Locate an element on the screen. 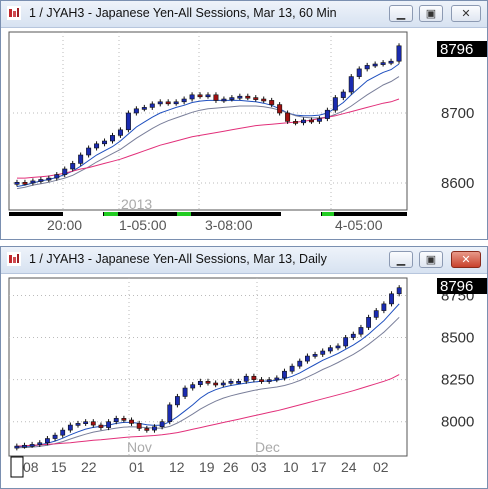 The height and width of the screenshot is (489, 488). slow-ma-line is located at coordinates (208, 410).